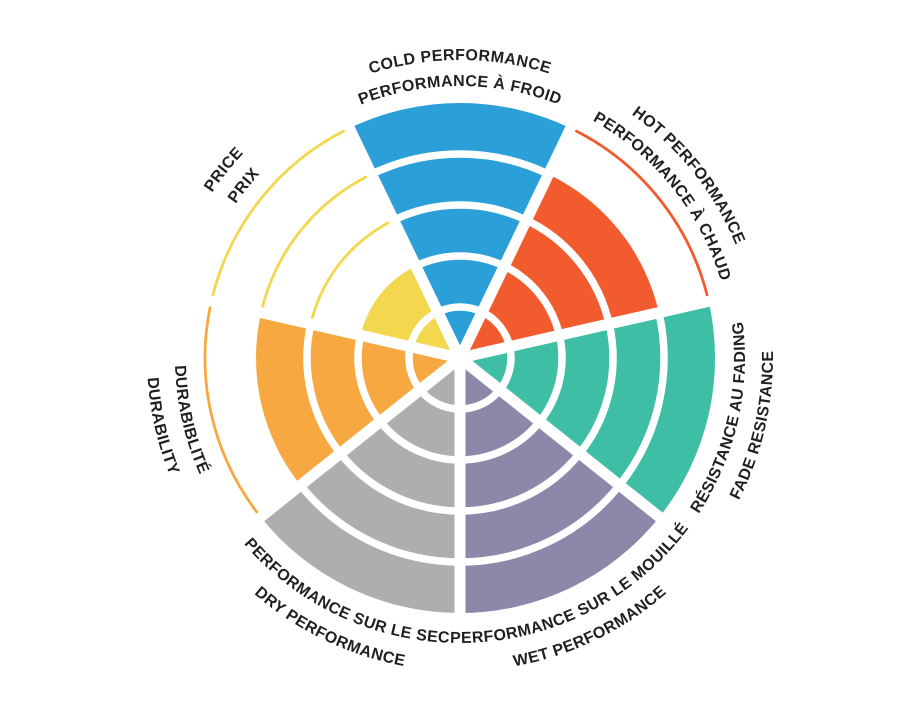  I want to click on label-text-cold-en: COLD PERFORMANCE, so click(460, 62).